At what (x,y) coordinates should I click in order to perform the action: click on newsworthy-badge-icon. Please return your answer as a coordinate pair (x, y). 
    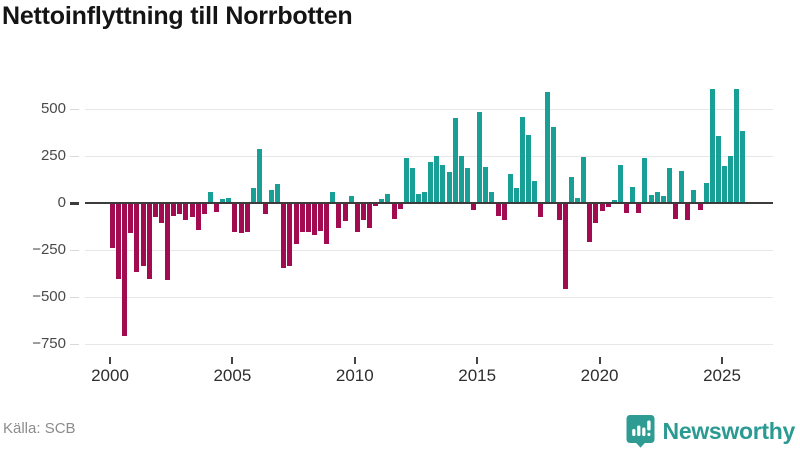
    Looking at the image, I should click on (640, 431).